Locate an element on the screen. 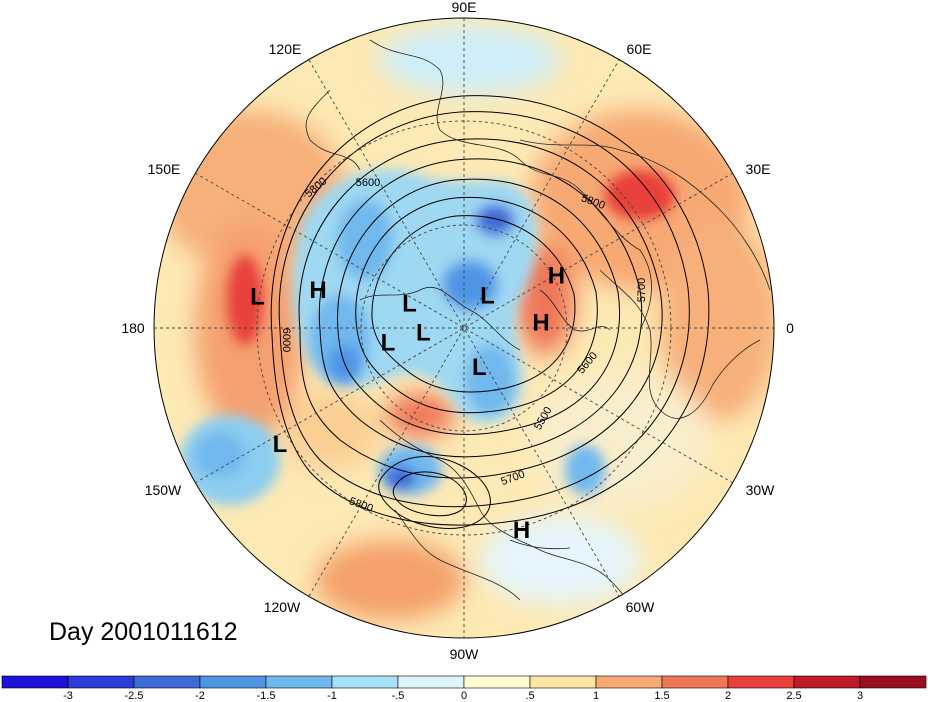 The width and height of the screenshot is (928, 702). longitude-label: 0 is located at coordinates (790, 328).